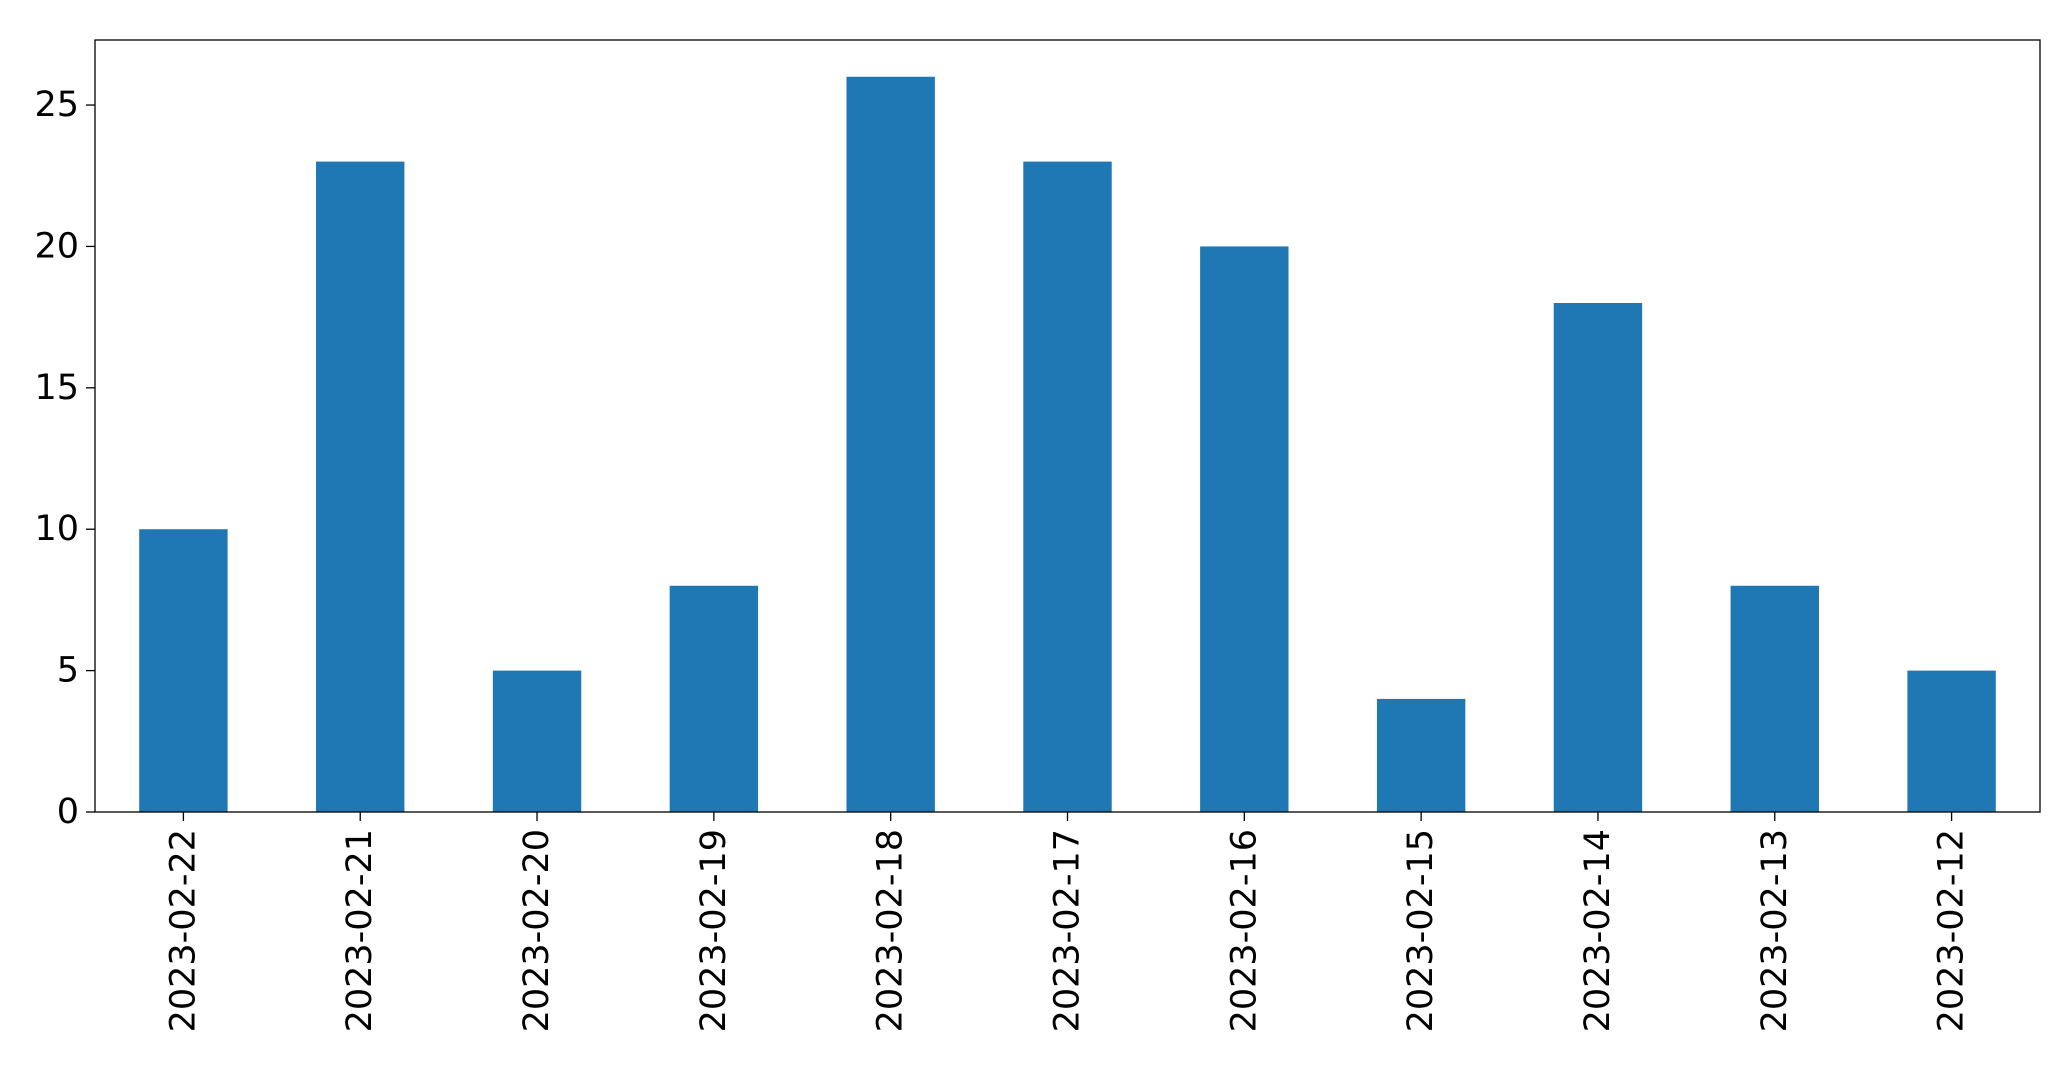 This screenshot has height=1065, width=2071. I want to click on x-tick-label: 2023-02-15, so click(1421, 930).